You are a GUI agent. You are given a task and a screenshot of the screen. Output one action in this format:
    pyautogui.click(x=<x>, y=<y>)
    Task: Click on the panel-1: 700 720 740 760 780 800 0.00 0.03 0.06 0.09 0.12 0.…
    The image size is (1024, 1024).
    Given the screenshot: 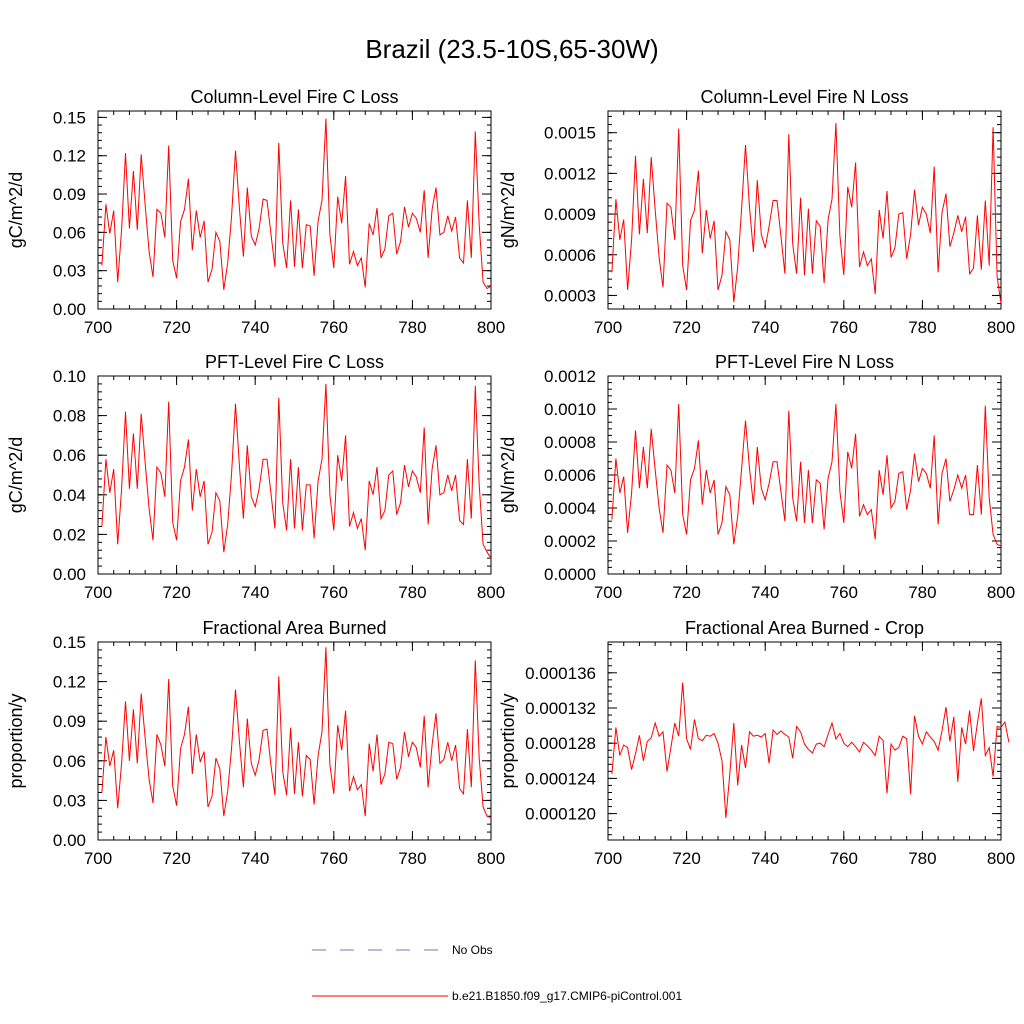 What is the action you would take?
    pyautogui.click(x=255, y=212)
    